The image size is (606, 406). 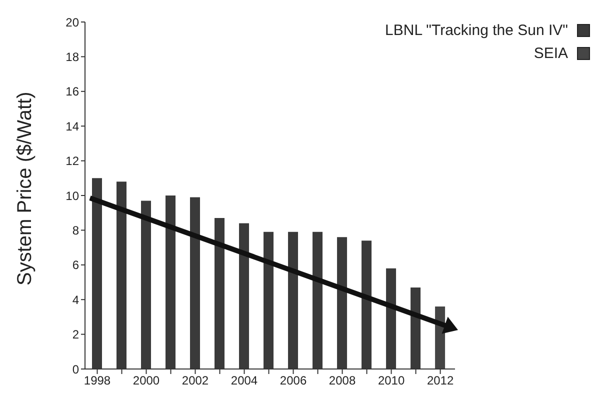 What do you see at coordinates (73, 161) in the screenshot?
I see `y-tick-label: 12` at bounding box center [73, 161].